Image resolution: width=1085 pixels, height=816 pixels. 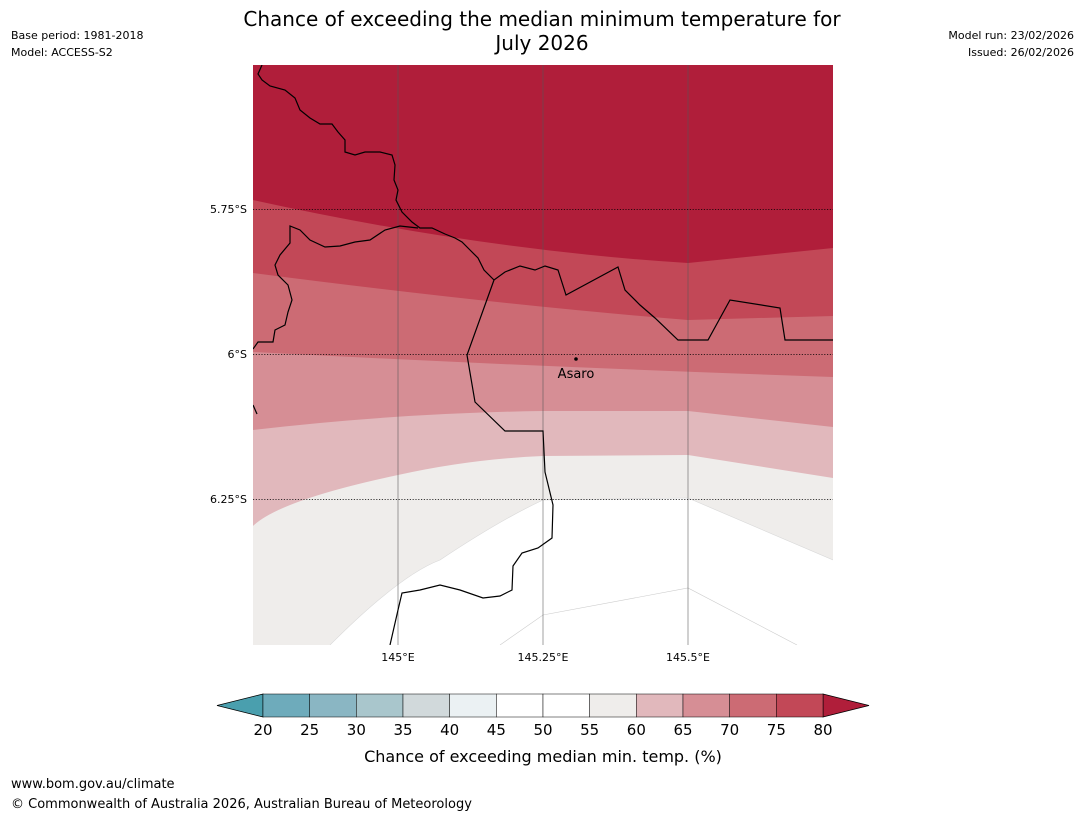 What do you see at coordinates (776, 730) in the screenshot?
I see `colorbar-tick-75: 75` at bounding box center [776, 730].